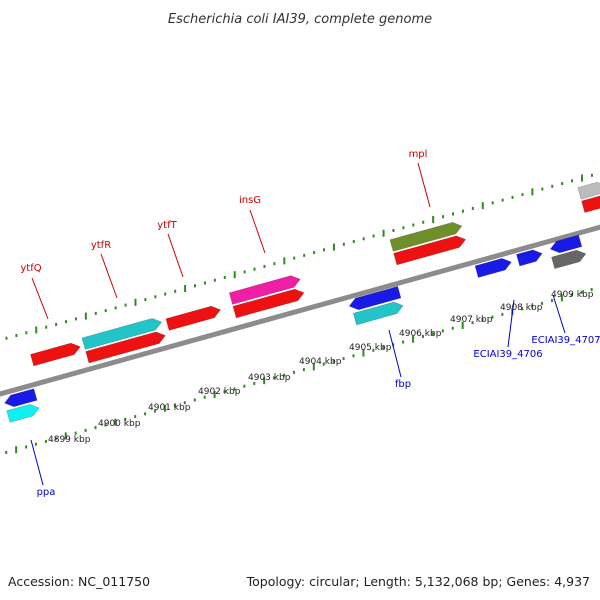 Image resolution: width=600 pixels, height=600 pixels. I want to click on gene-label-ytfQ: ytfQ, so click(30, 268).